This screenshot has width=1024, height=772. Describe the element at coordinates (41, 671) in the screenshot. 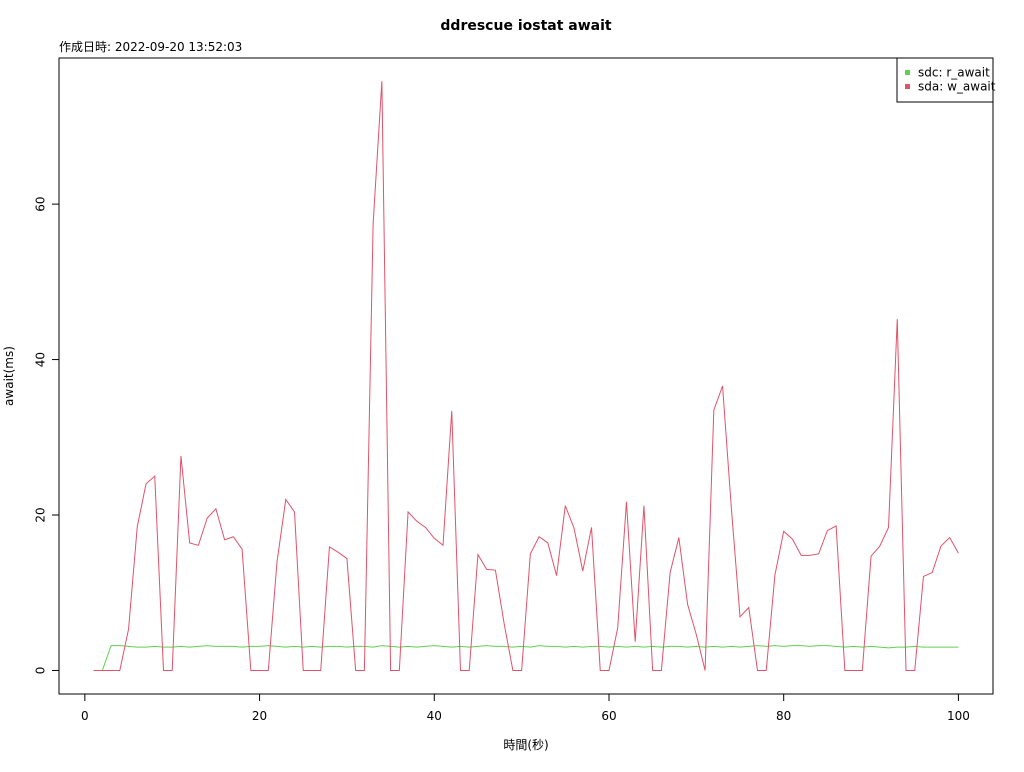

I see `y-tick-label: 0` at that location.